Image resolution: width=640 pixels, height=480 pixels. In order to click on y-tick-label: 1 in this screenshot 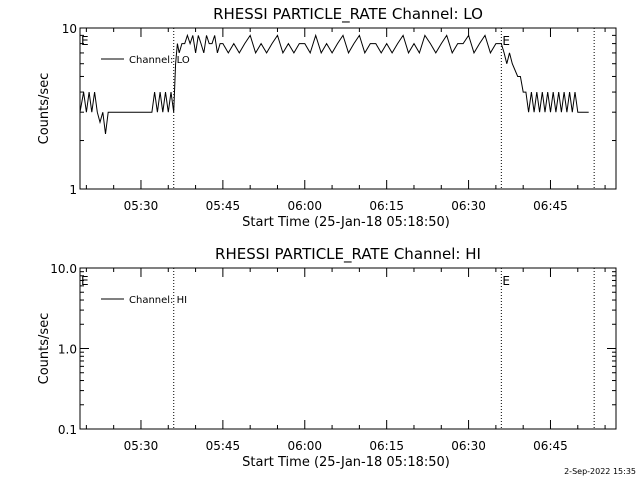, I will do `click(73, 190)`.